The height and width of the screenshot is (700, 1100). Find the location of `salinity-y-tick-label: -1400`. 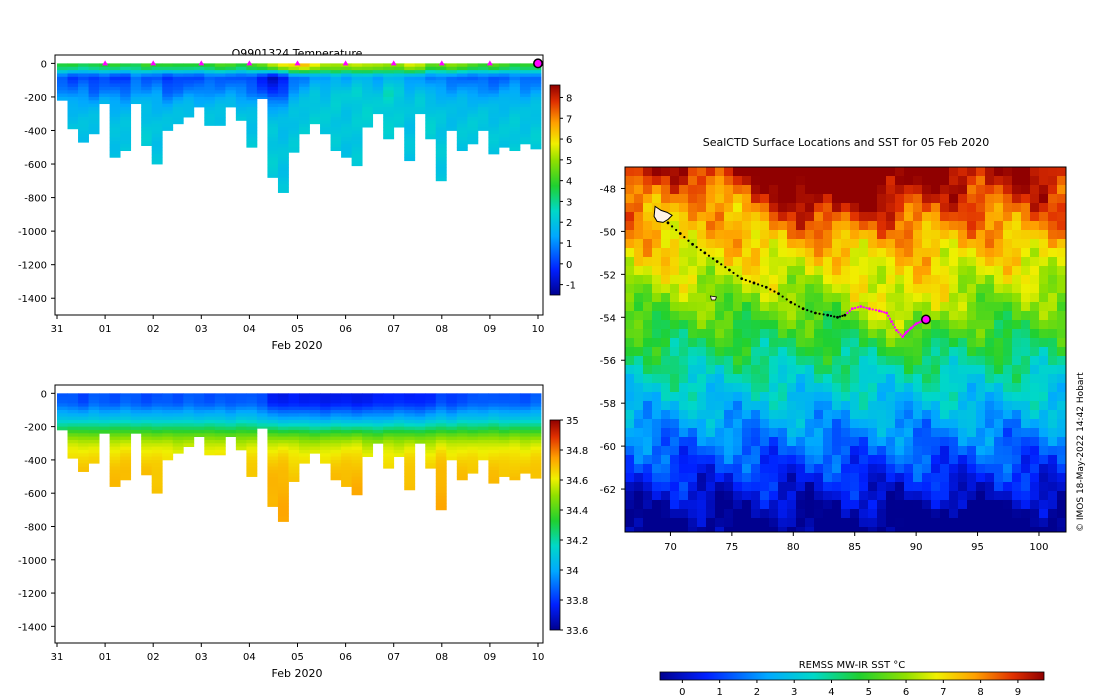

salinity-y-tick-label: -1400 is located at coordinates (32, 627).